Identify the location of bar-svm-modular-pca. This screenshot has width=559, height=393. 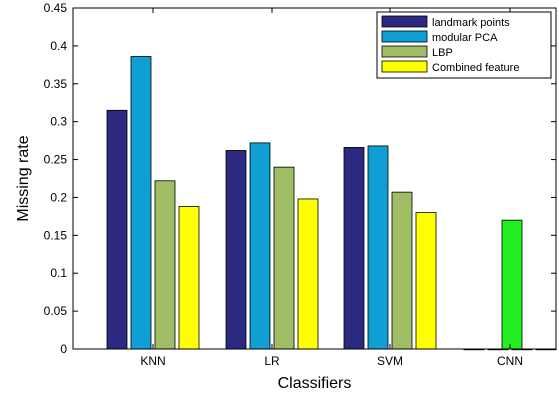
(378, 247).